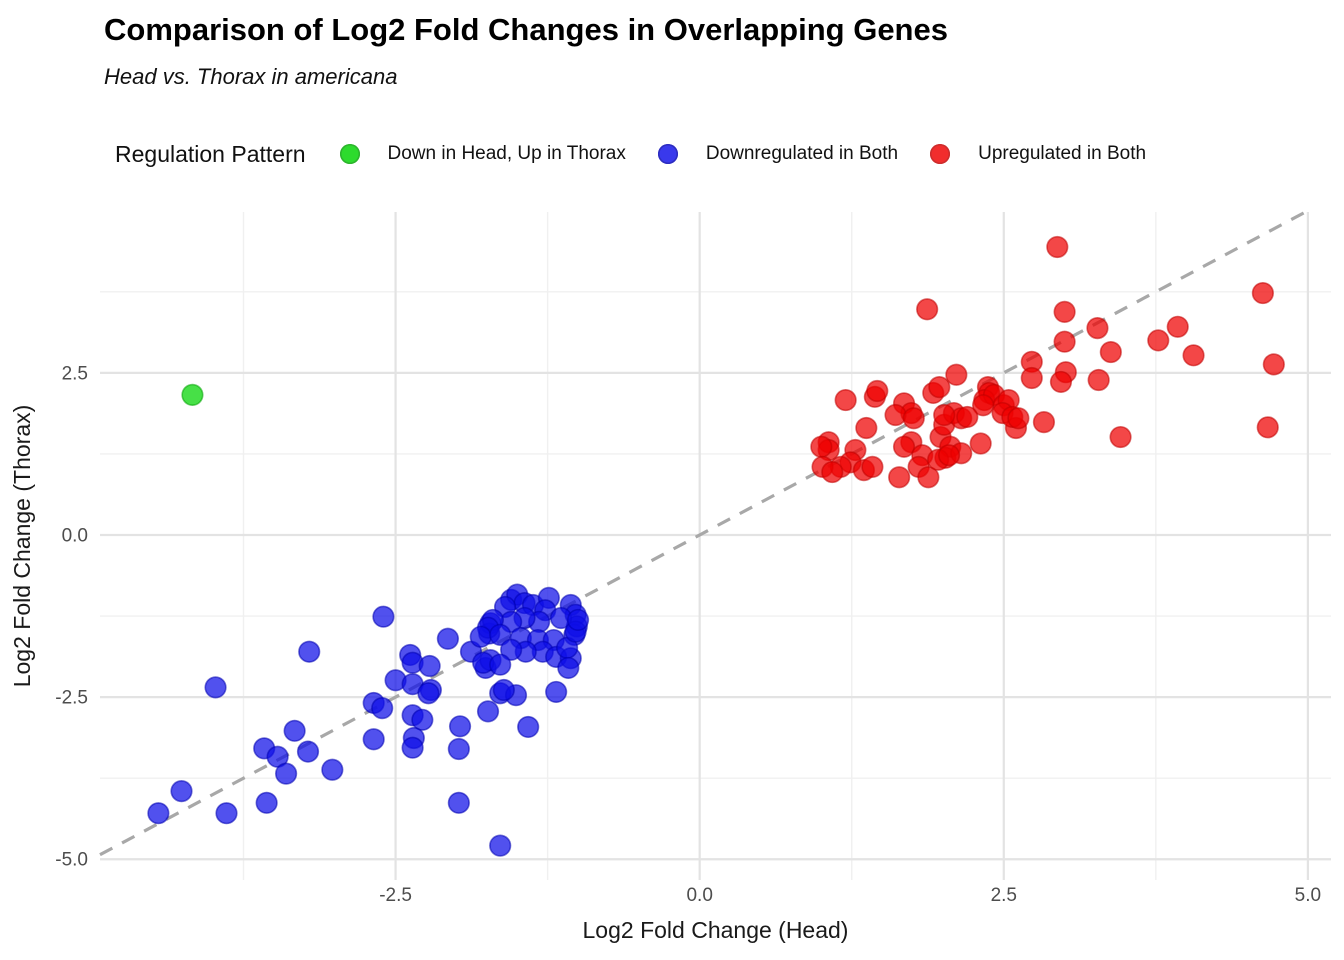  What do you see at coordinates (75, 535) in the screenshot?
I see `y-tick-label: 0.0` at bounding box center [75, 535].